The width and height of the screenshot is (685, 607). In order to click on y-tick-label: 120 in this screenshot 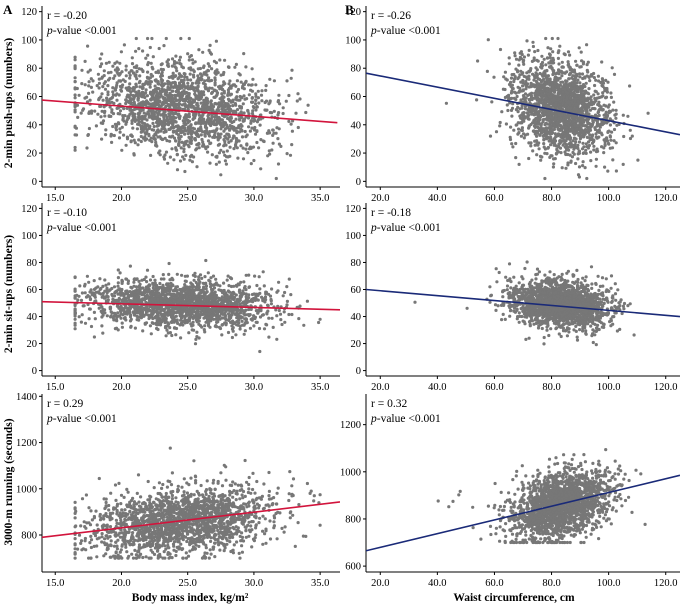, I will do `click(29, 12)`.